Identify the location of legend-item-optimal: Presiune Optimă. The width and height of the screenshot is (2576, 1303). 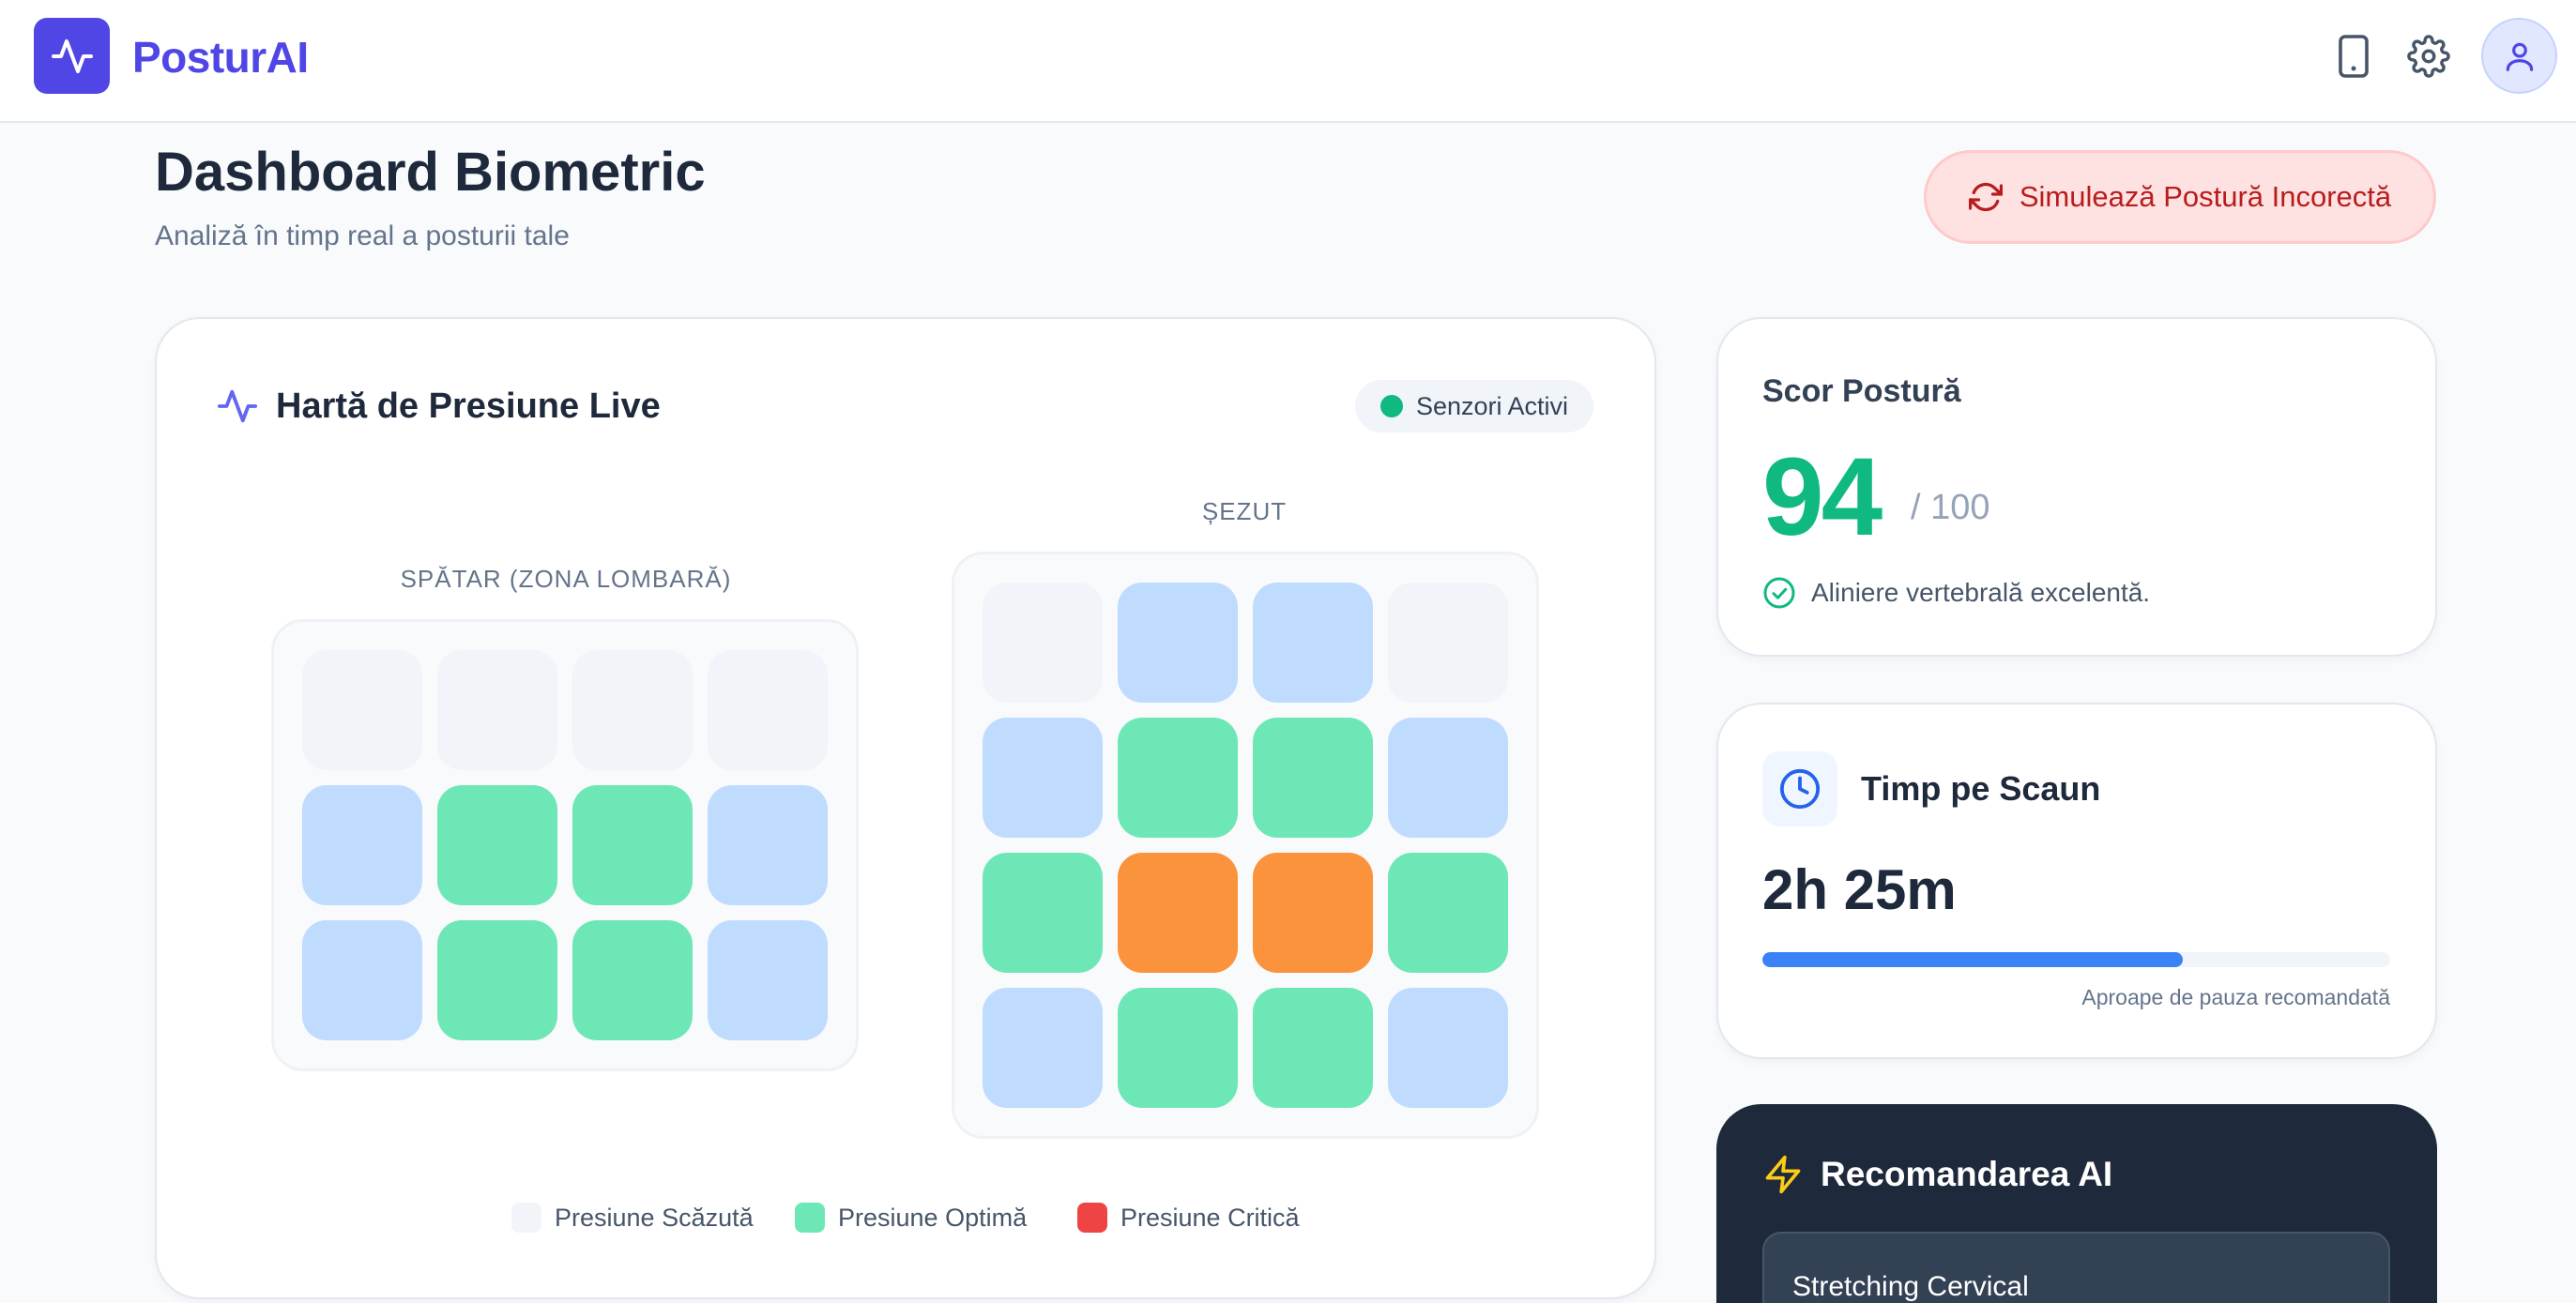
(911, 1218).